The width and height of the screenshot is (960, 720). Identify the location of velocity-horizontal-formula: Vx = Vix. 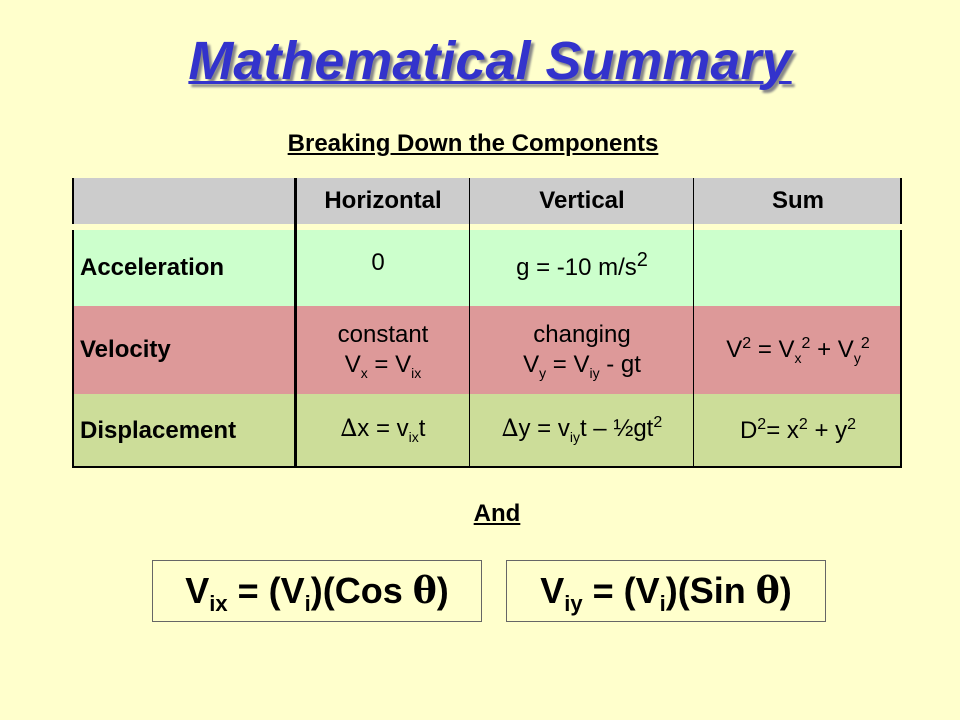
(383, 366).